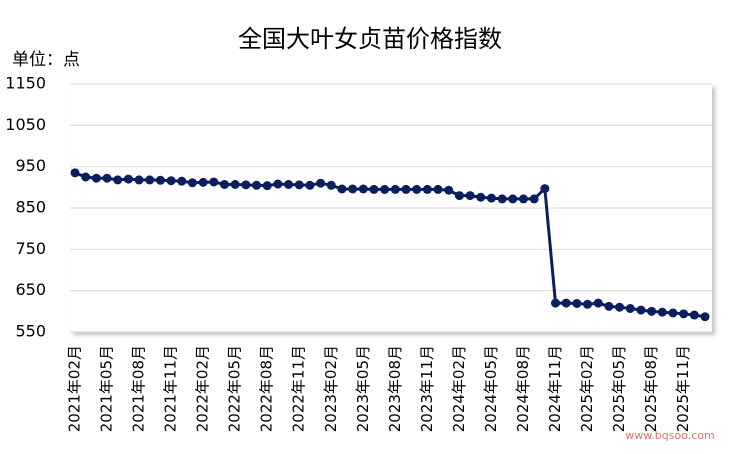  What do you see at coordinates (30, 331) in the screenshot?
I see `y-tick-label: 550` at bounding box center [30, 331].